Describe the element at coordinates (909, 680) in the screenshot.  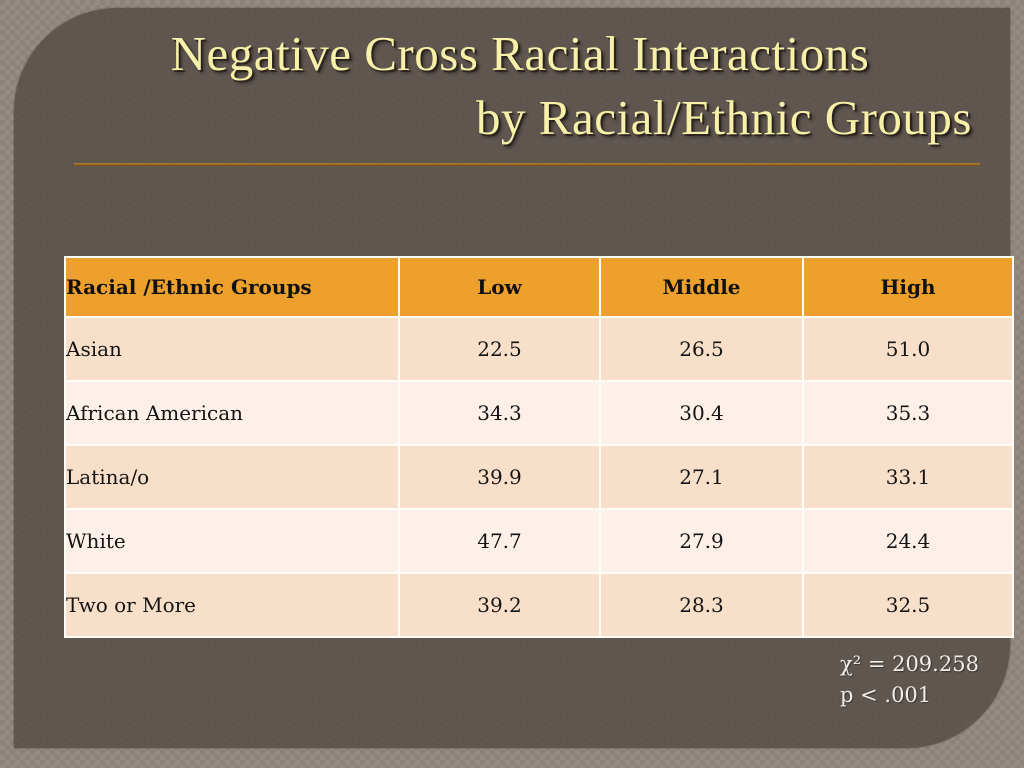
I see `statistics-footnote: χ² = 209.258 p < .001` at that location.